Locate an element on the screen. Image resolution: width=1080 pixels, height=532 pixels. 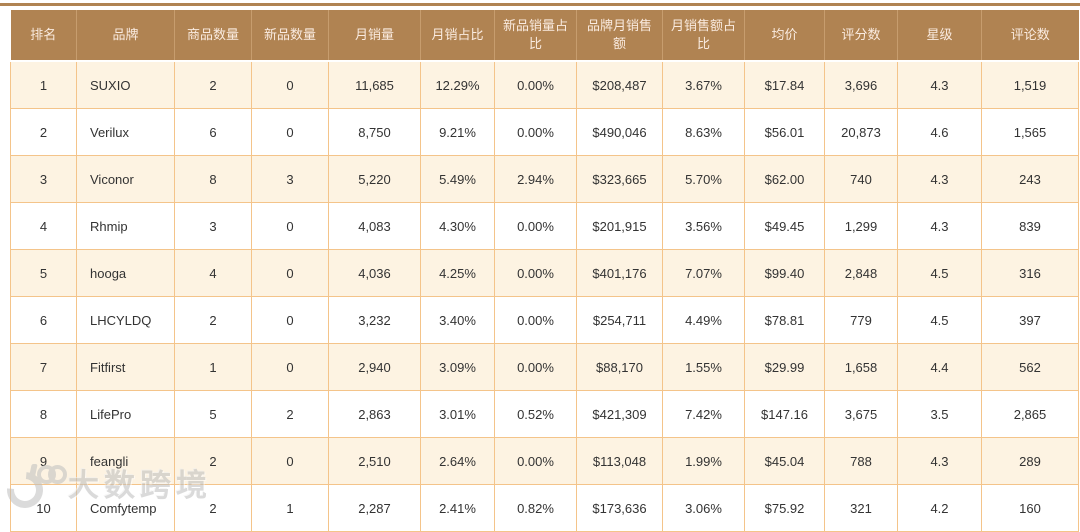
cell-review_count: 160 is located at coordinates (1030, 508).